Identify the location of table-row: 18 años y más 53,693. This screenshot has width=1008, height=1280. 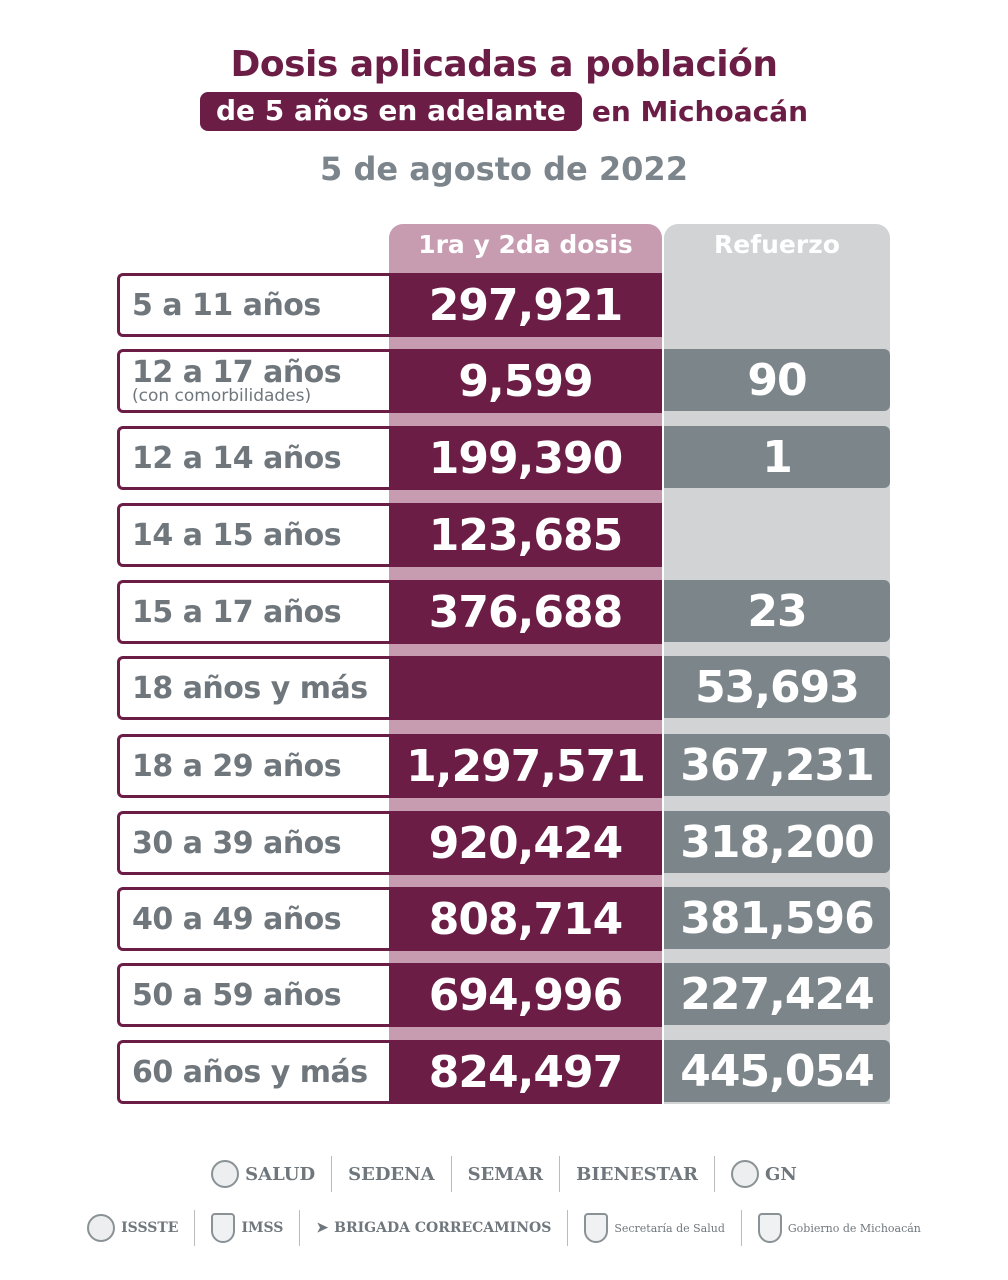
(503, 688).